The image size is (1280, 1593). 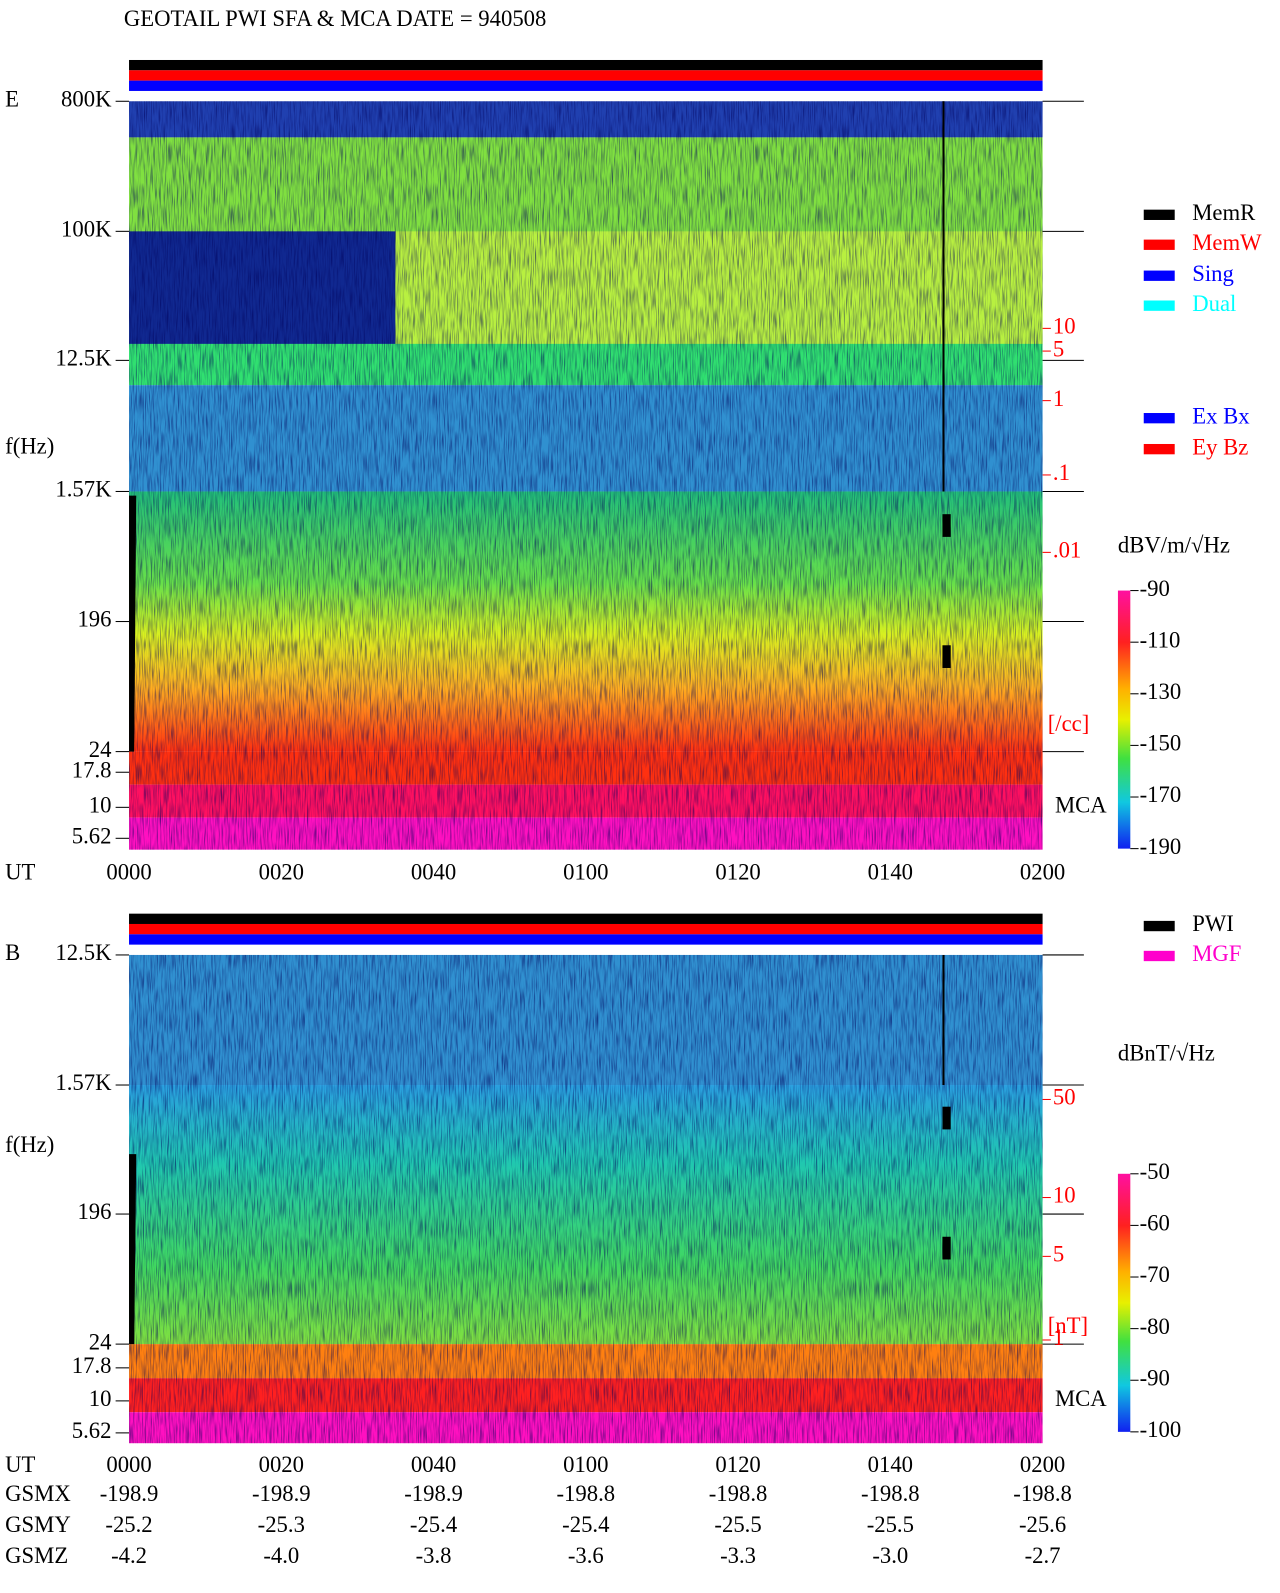 I want to click on colorbar-tick-label: -130, so click(x=1161, y=691).